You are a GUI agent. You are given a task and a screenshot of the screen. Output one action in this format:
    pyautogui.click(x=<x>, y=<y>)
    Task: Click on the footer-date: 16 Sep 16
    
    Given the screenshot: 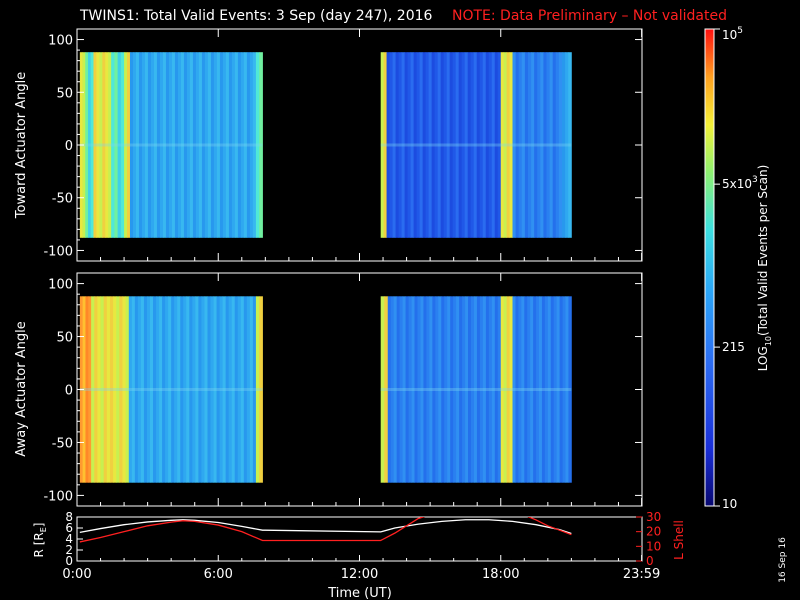 What is the action you would take?
    pyautogui.click(x=783, y=560)
    